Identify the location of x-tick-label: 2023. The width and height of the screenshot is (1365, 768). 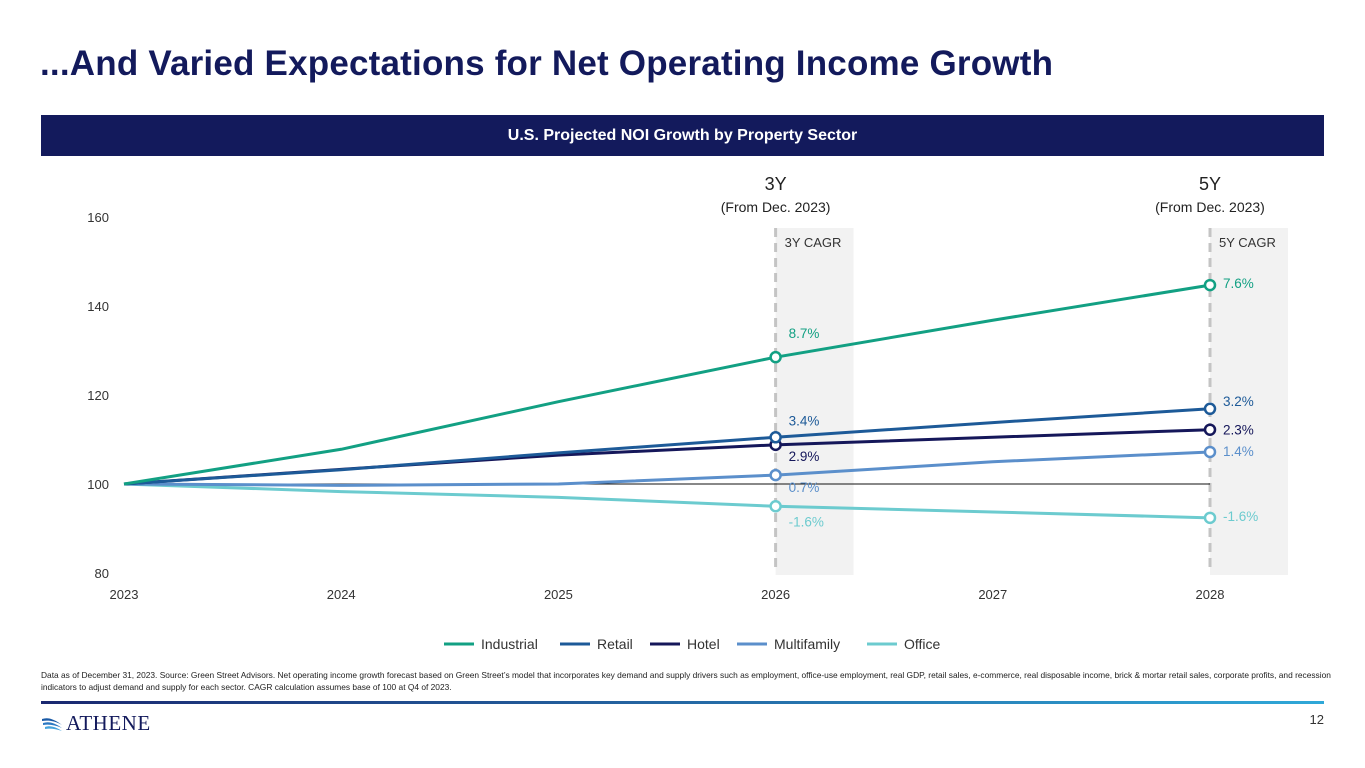
(124, 594).